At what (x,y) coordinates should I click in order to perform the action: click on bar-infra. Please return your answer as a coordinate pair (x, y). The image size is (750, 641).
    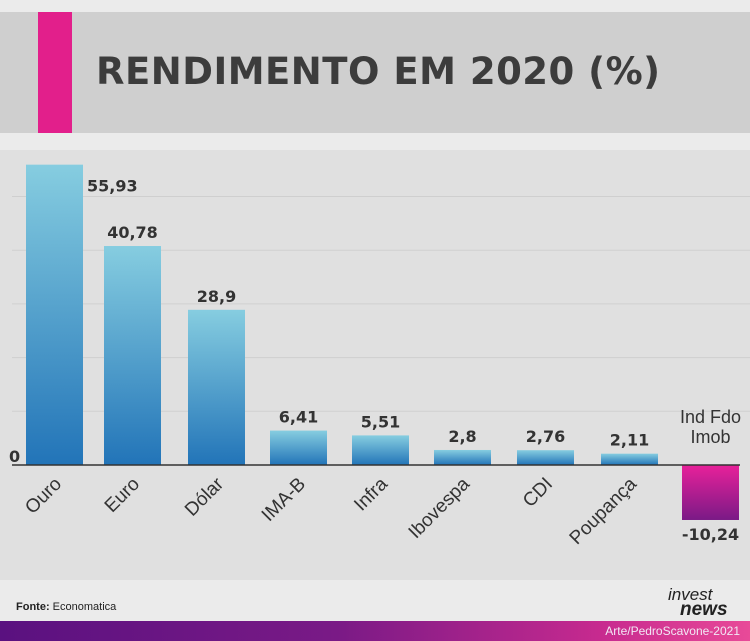
    Looking at the image, I should click on (380, 450).